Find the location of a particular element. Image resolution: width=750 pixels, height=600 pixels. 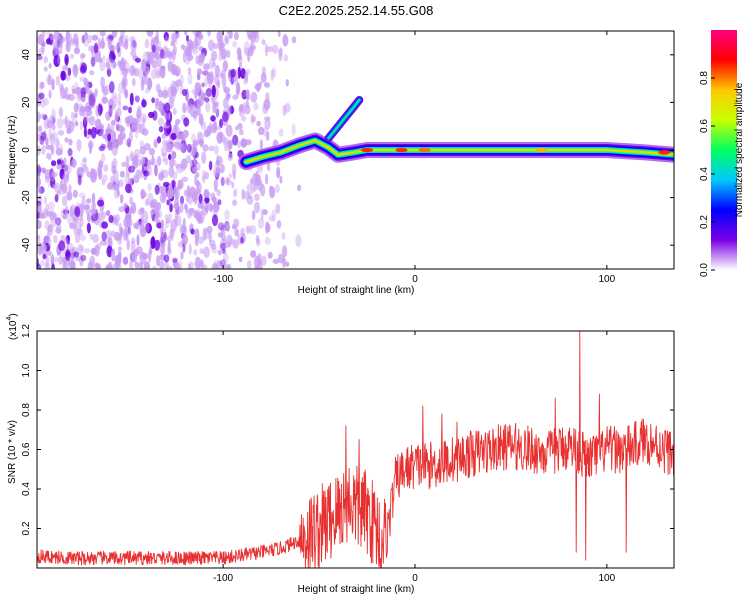

x-tick-label: 0 is located at coordinates (415, 279).